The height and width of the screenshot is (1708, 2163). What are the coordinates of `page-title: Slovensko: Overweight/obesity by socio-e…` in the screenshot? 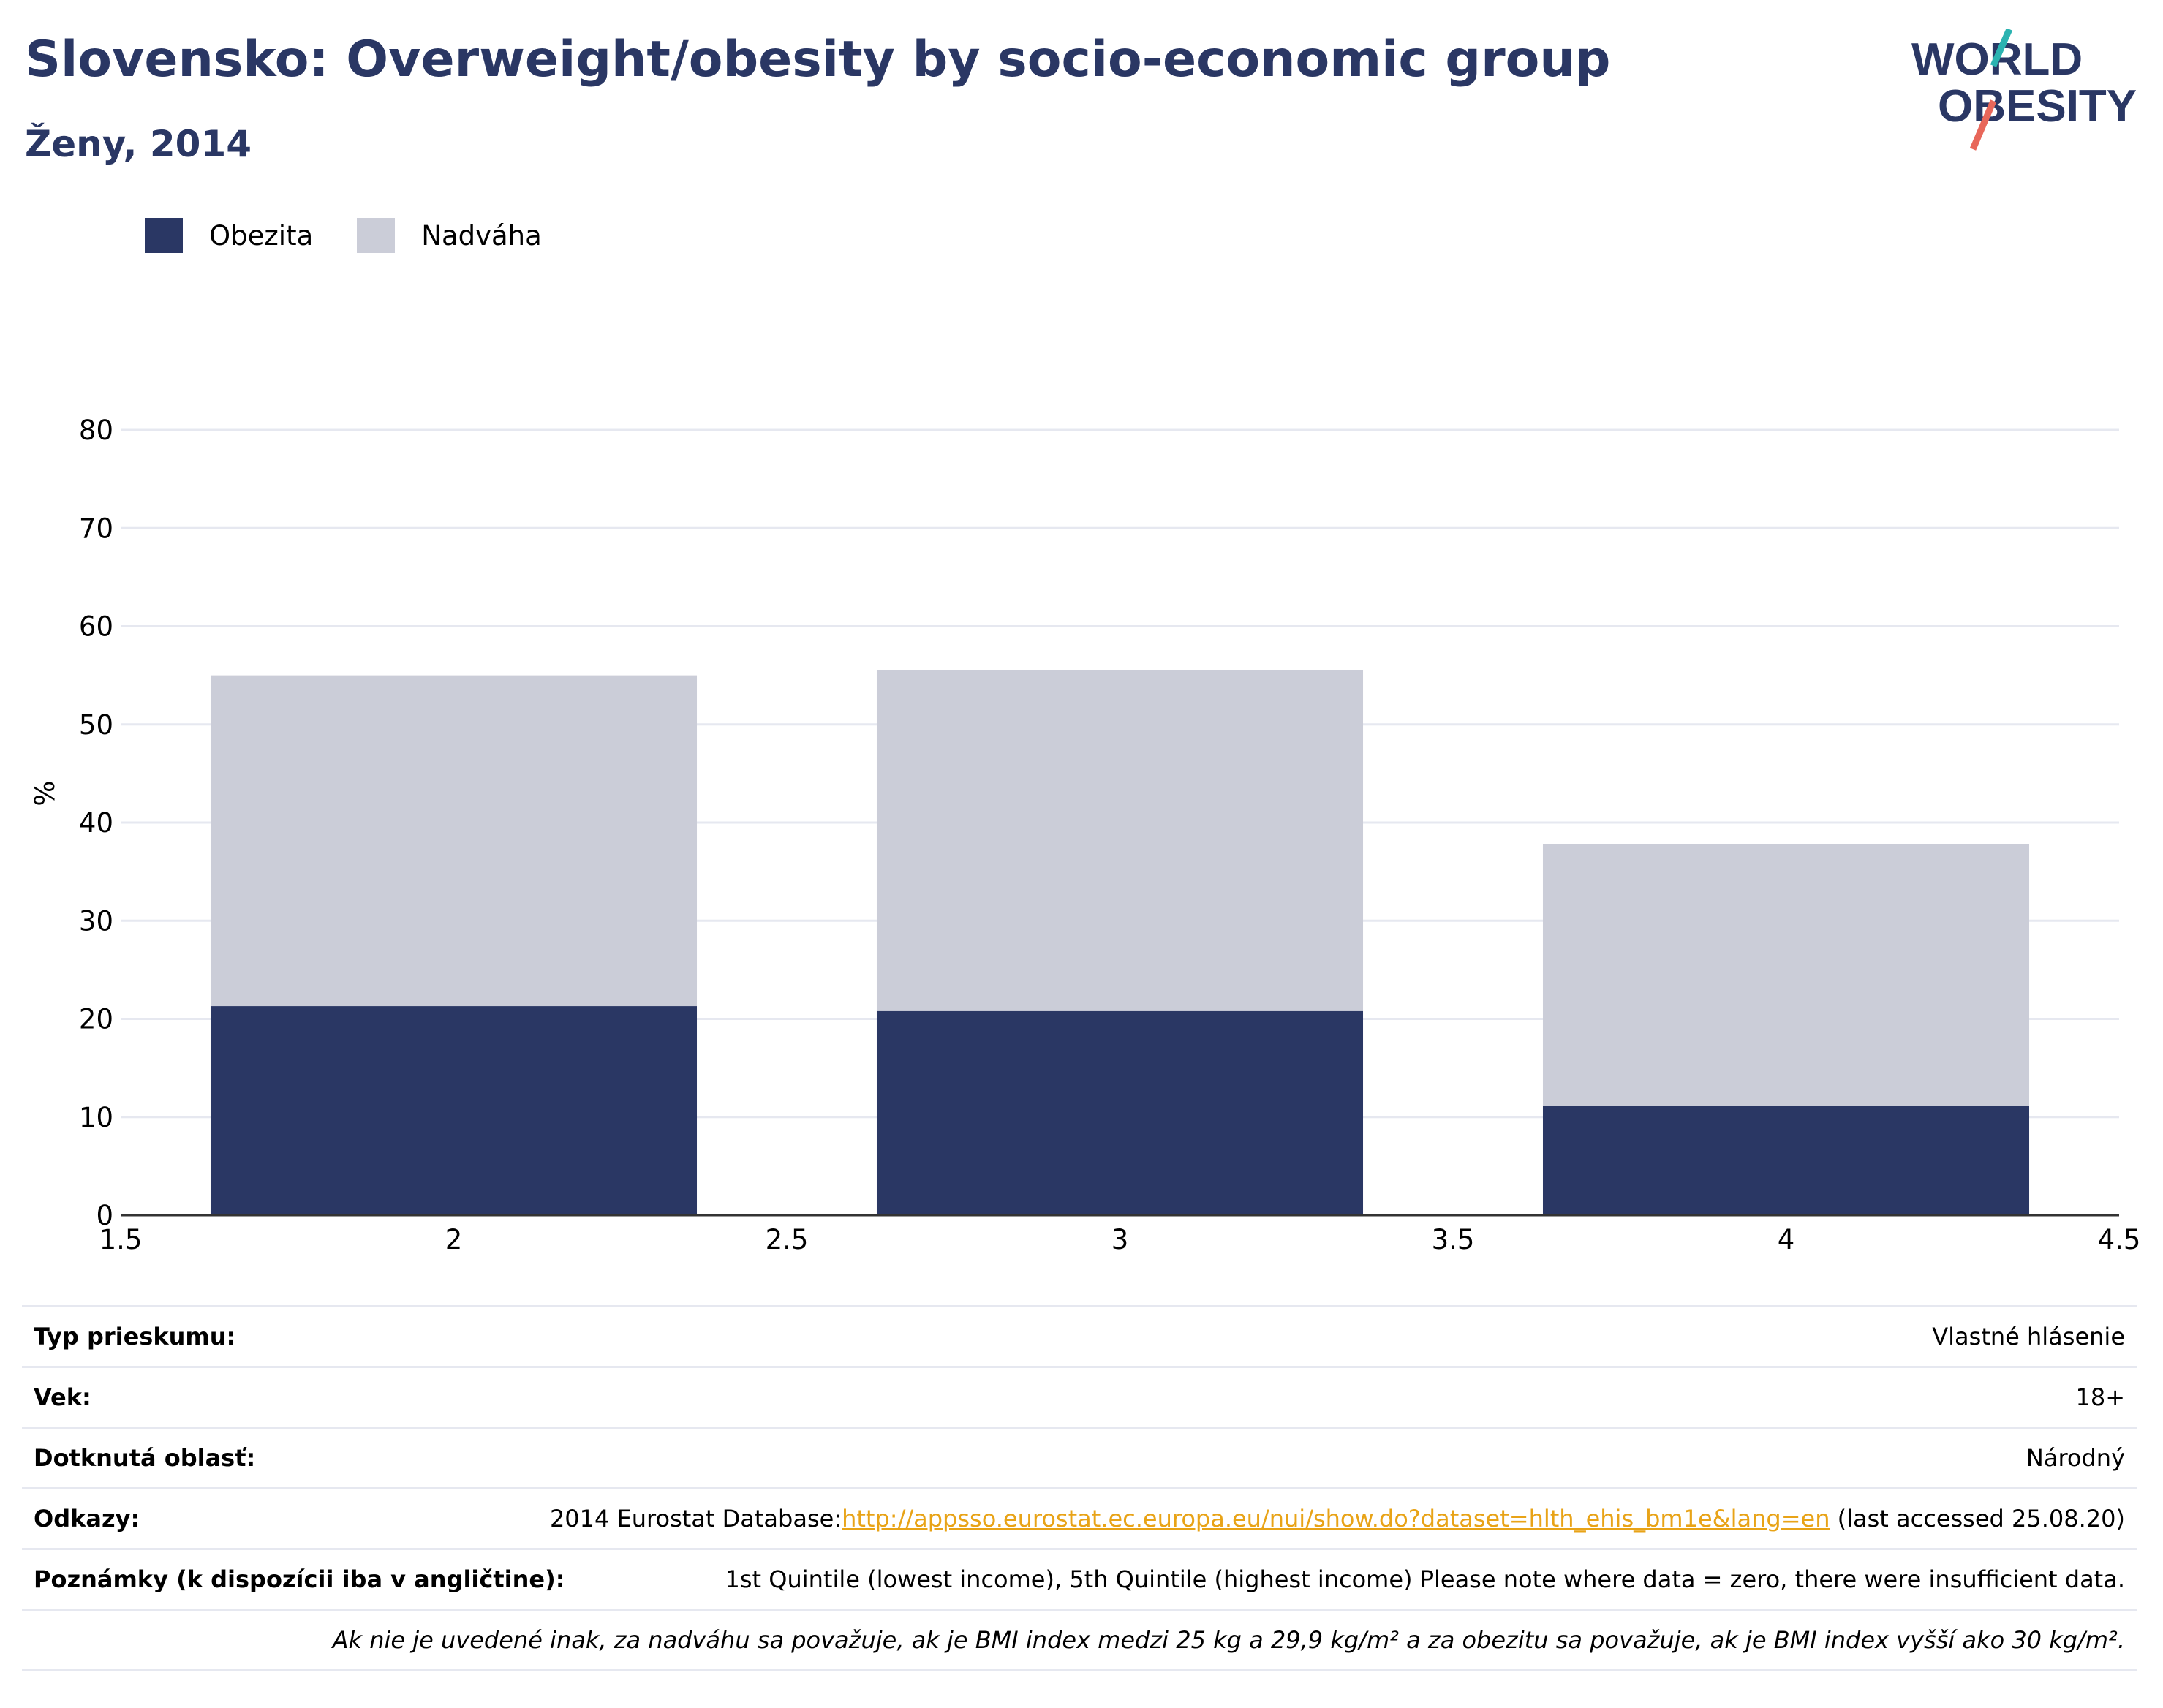 It's located at (818, 59).